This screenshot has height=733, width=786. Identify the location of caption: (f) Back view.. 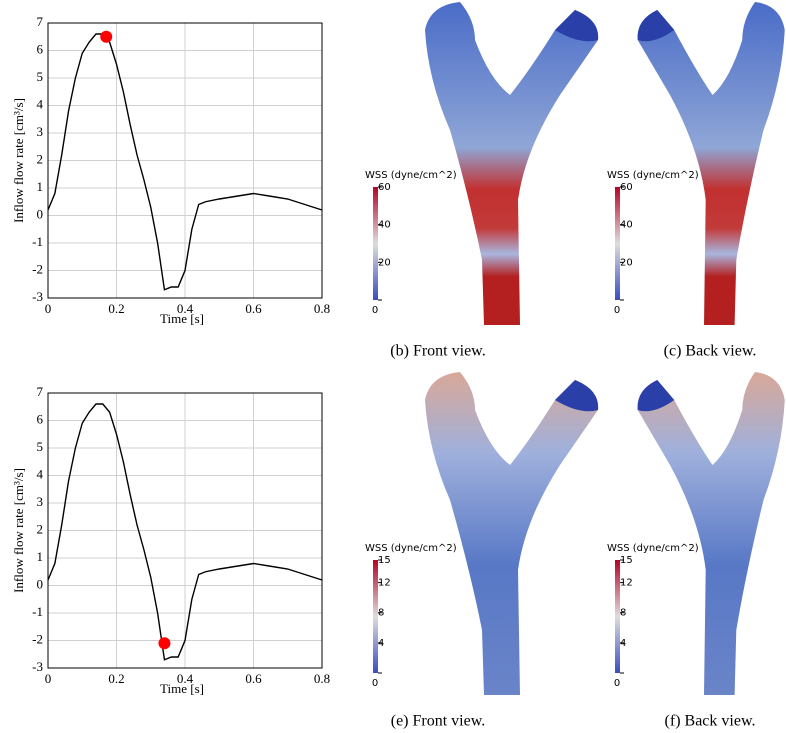
(710, 721).